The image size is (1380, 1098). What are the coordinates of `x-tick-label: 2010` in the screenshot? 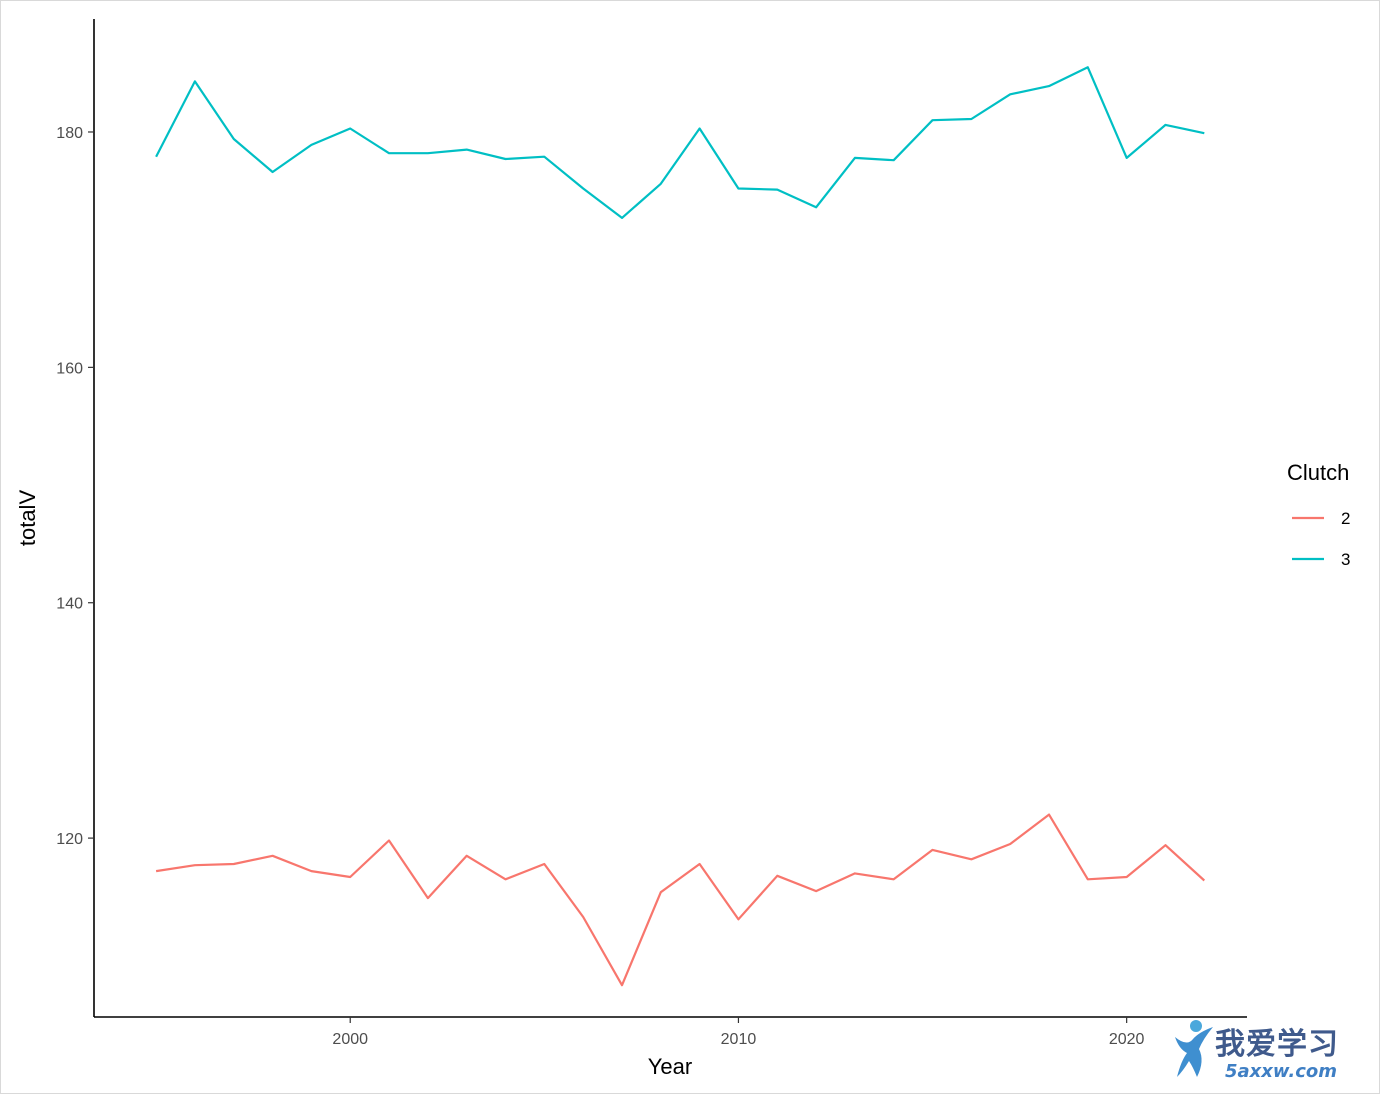 It's located at (739, 1039).